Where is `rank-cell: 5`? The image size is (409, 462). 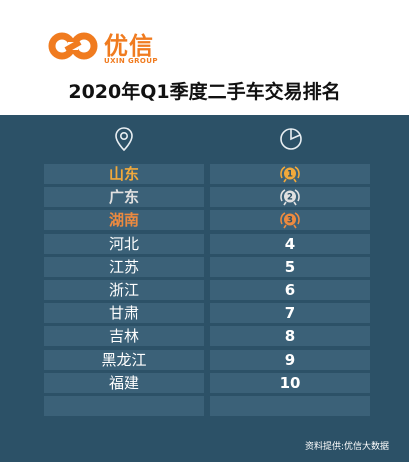 rank-cell: 5 is located at coordinates (290, 267).